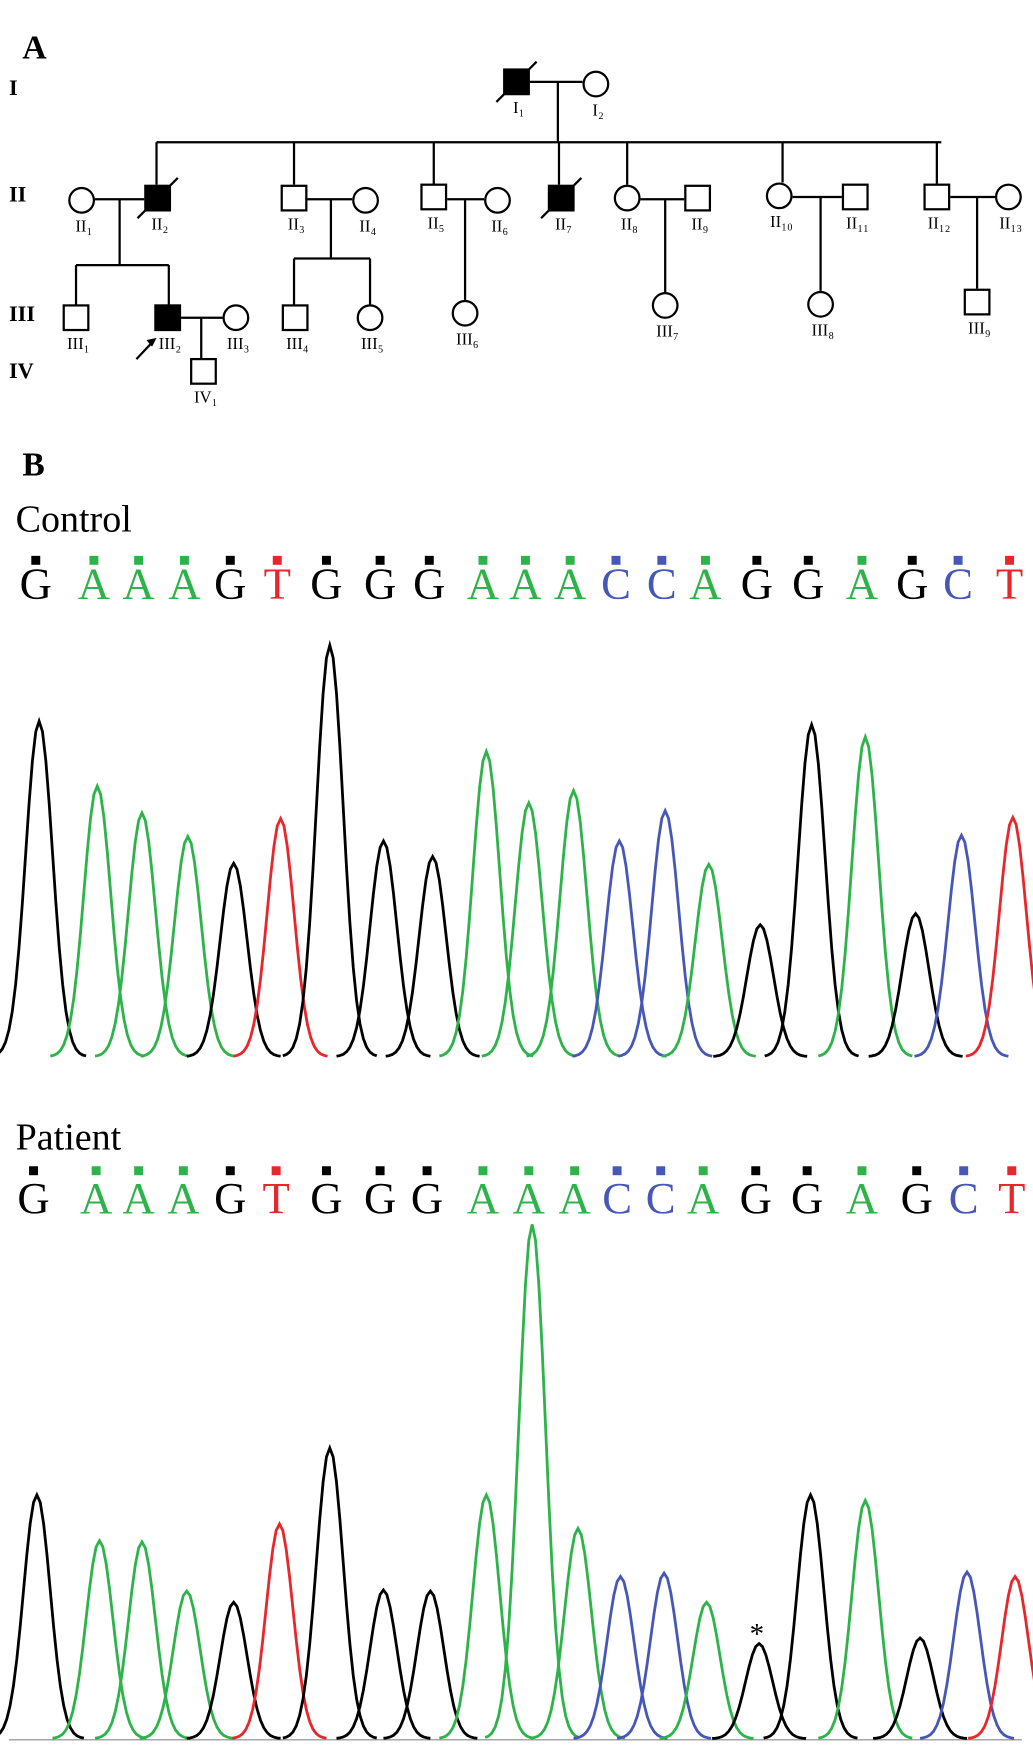 This screenshot has height=1759, width=1033. Describe the element at coordinates (372, 343) in the screenshot. I see `node-label: III₅` at that location.